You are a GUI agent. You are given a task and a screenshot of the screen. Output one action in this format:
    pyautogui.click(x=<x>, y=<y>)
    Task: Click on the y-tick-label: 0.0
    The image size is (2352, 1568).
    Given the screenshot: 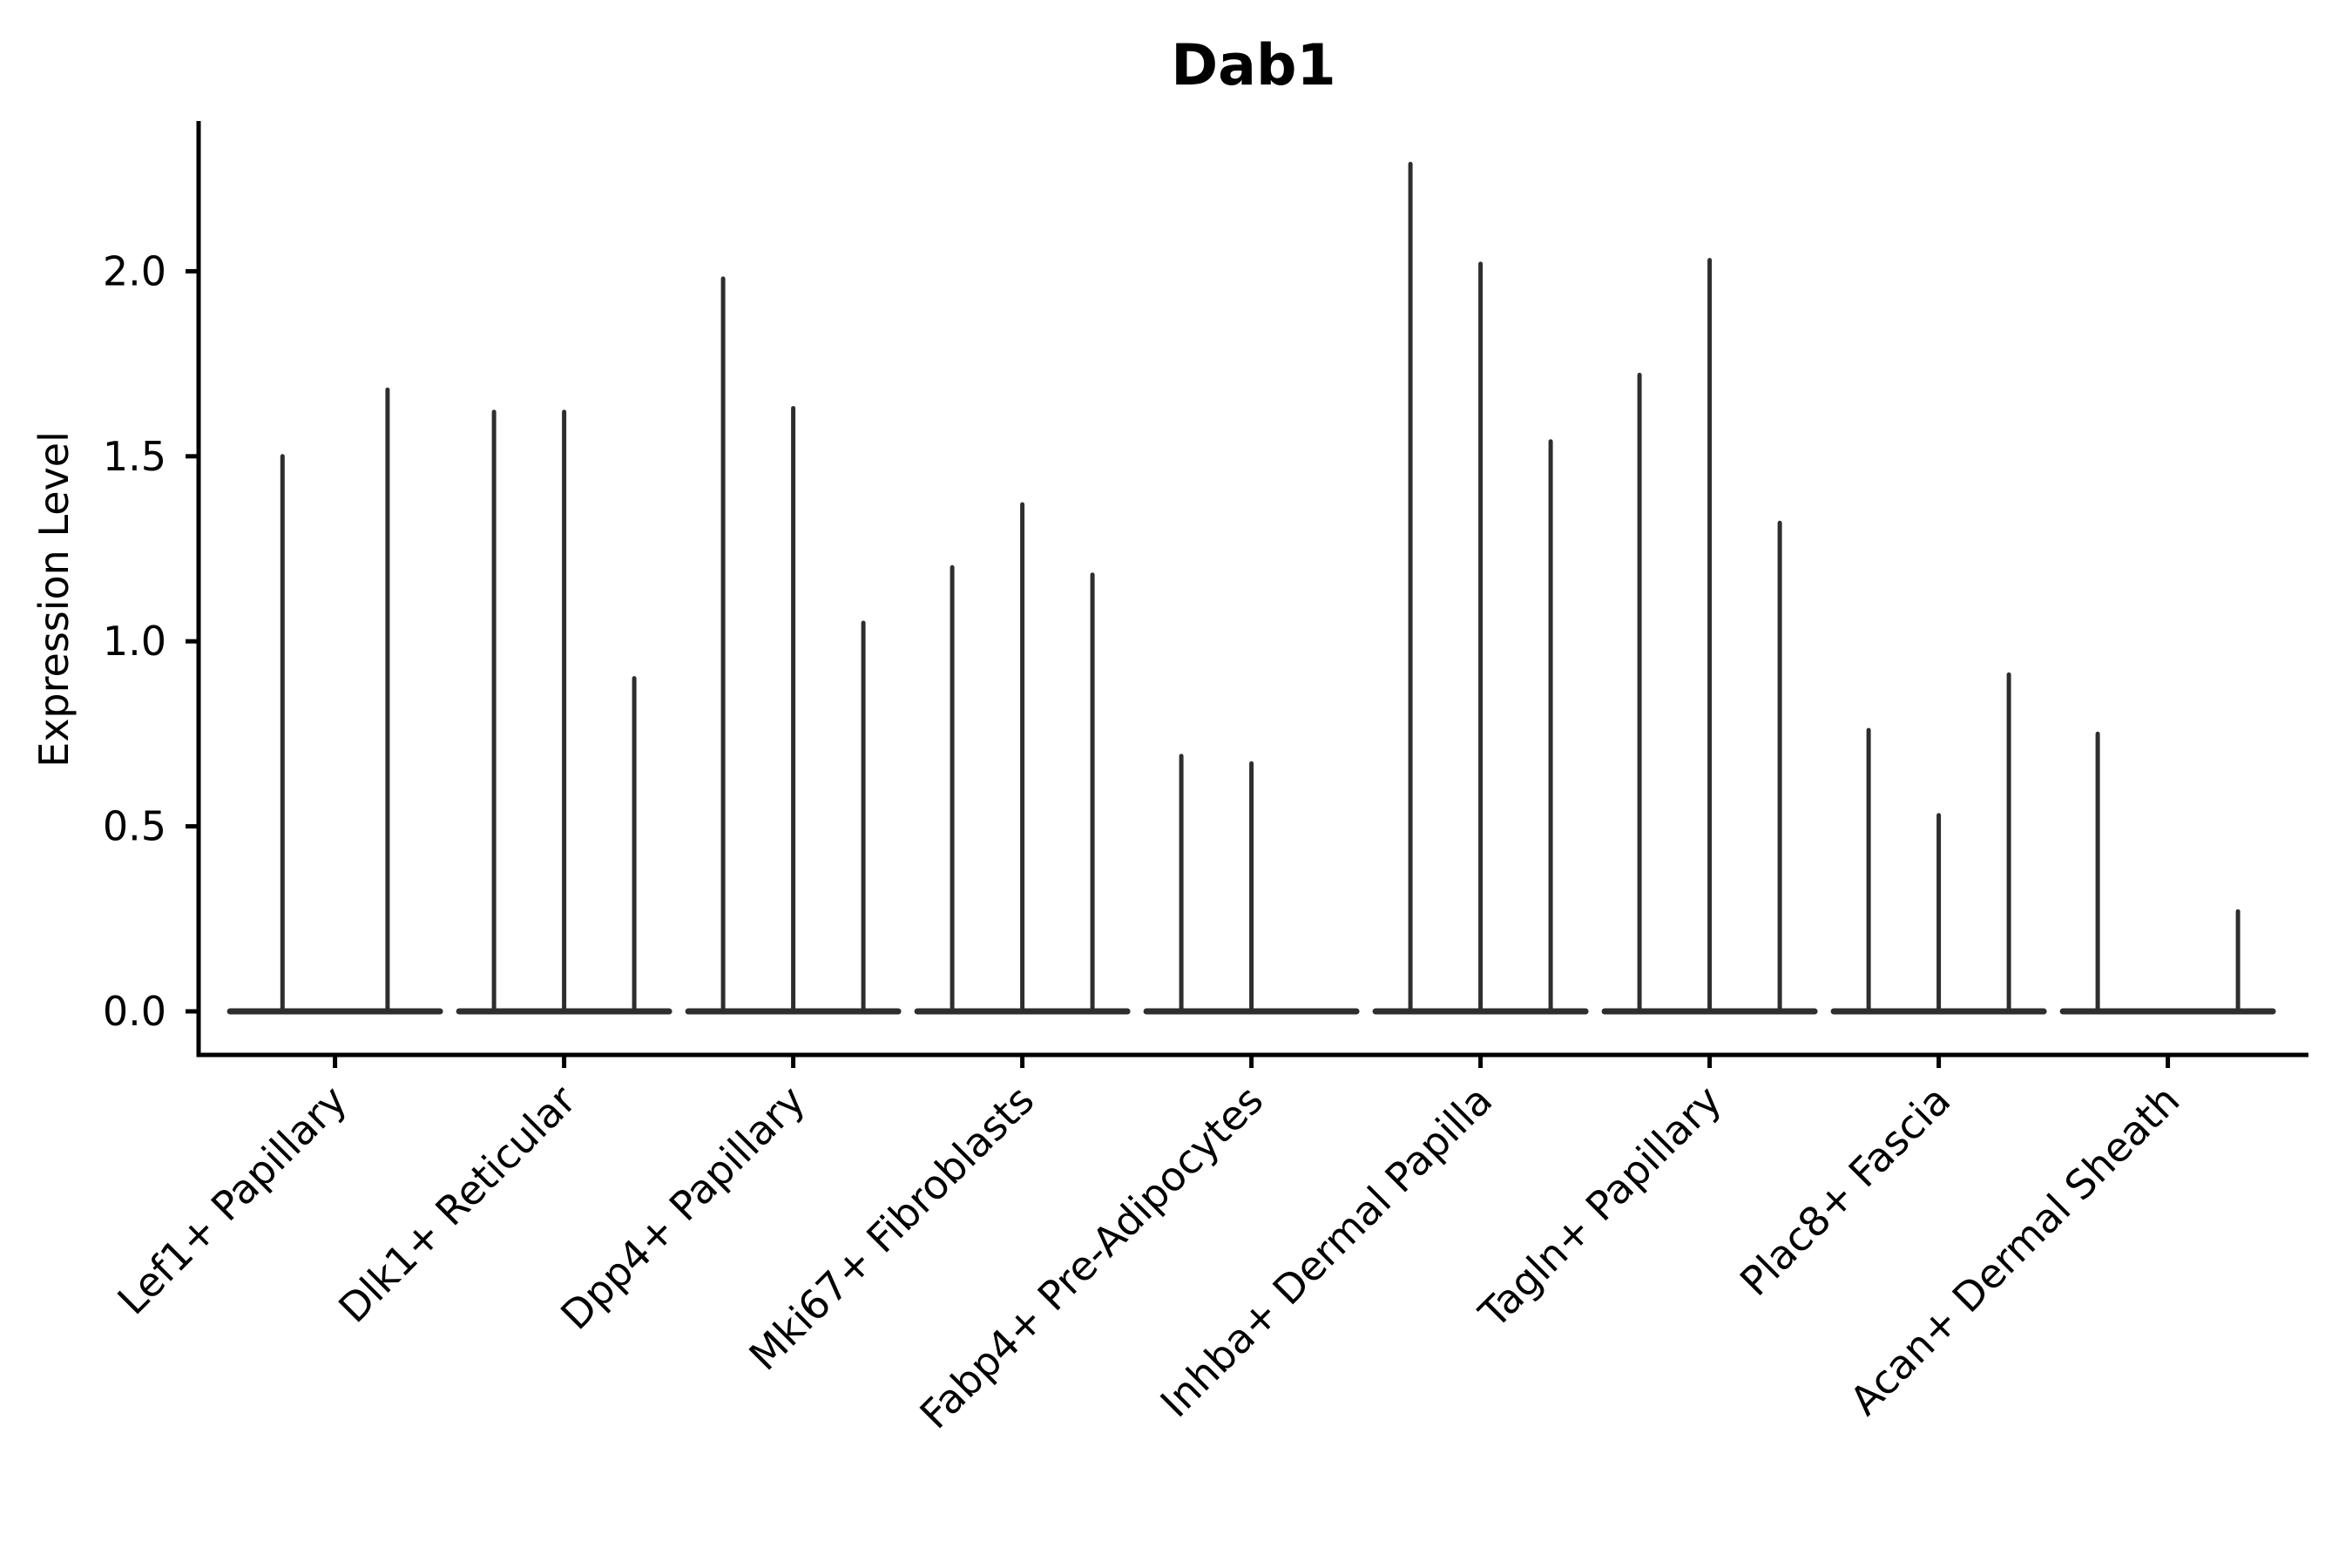 What is the action you would take?
    pyautogui.click(x=134, y=1012)
    